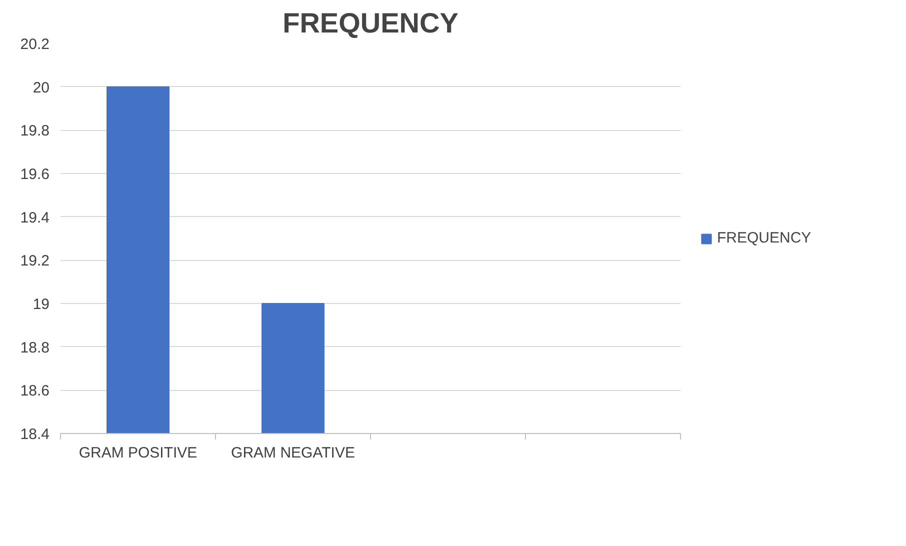  I want to click on y-tick-label: 18.4, so click(35, 434).